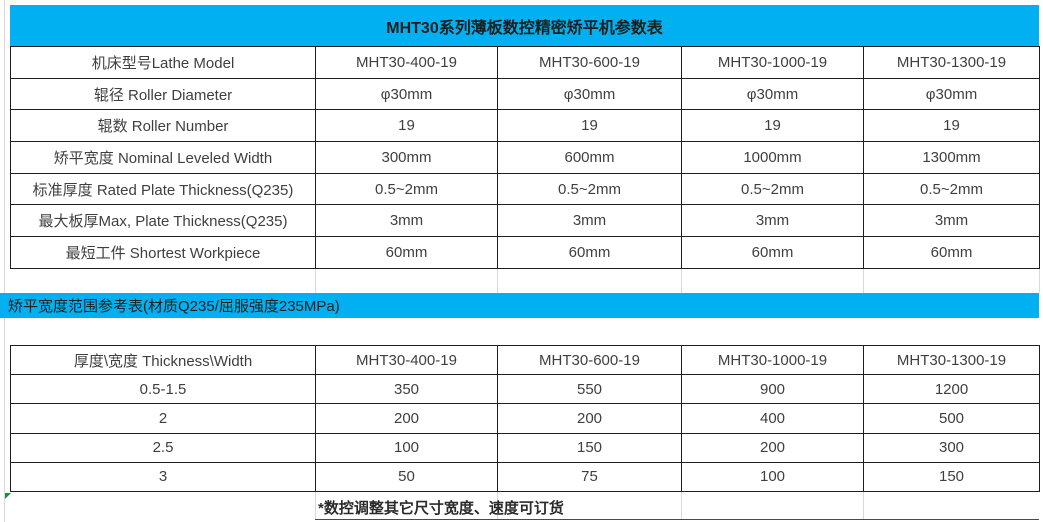 Image resolution: width=1043 pixels, height=522 pixels. Describe the element at coordinates (406, 157) in the screenshot. I see `spec-cell: 300mm` at that location.